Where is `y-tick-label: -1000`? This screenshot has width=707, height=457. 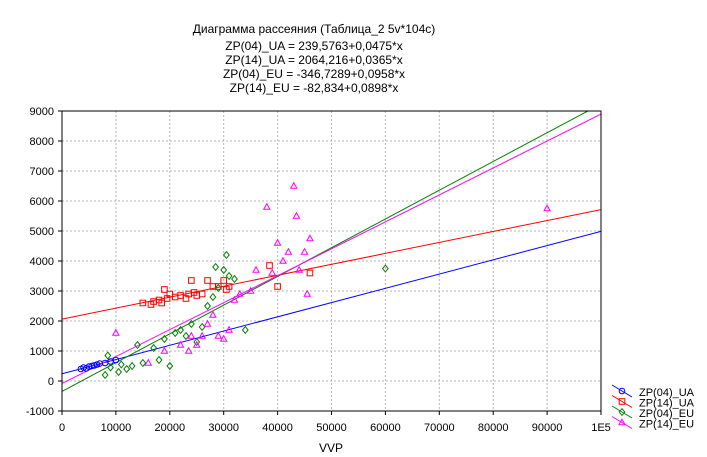
y-tick-label: -1000 is located at coordinates (40, 412).